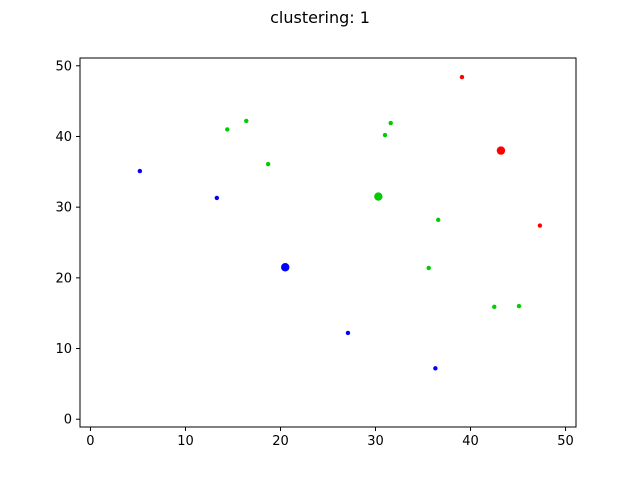  What do you see at coordinates (280, 441) in the screenshot?
I see `x-tick-label: 20` at bounding box center [280, 441].